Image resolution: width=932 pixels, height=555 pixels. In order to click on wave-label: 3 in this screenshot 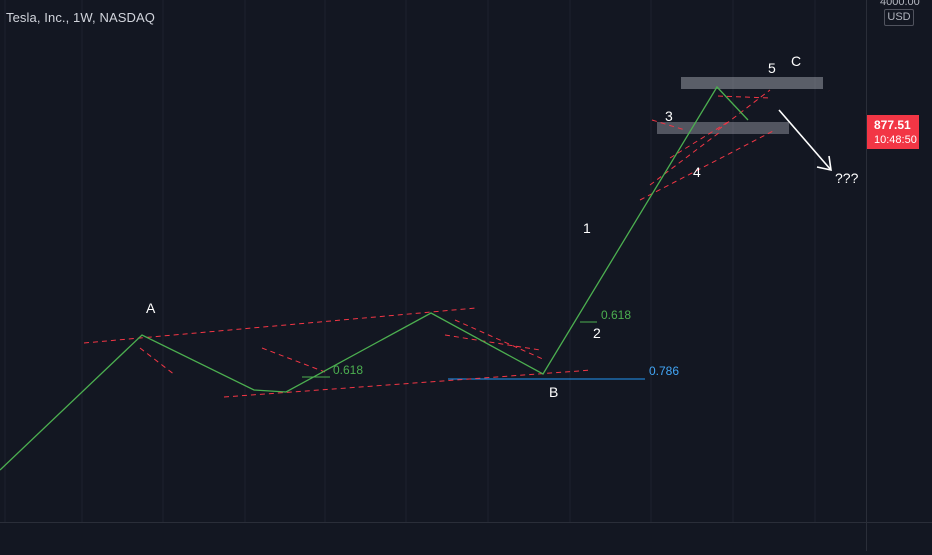, I will do `click(669, 116)`.